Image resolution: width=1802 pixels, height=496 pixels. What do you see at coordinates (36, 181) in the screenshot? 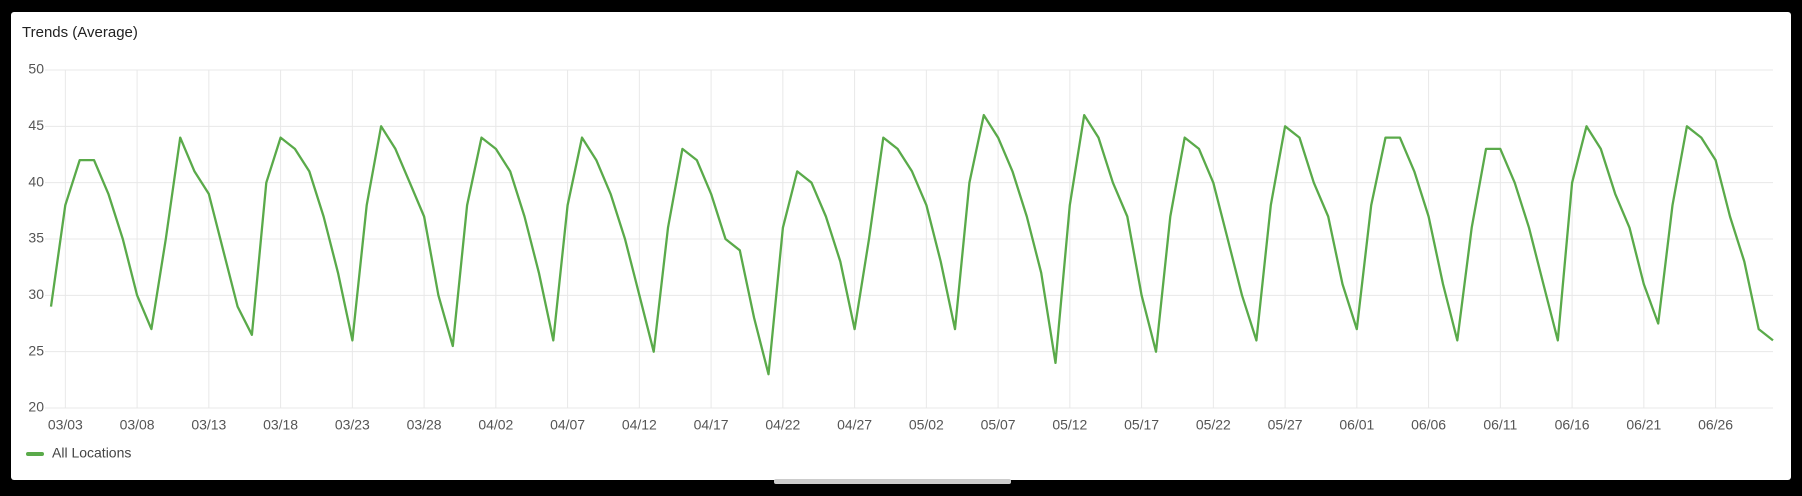
I see `y-tick-label: 40` at bounding box center [36, 181].